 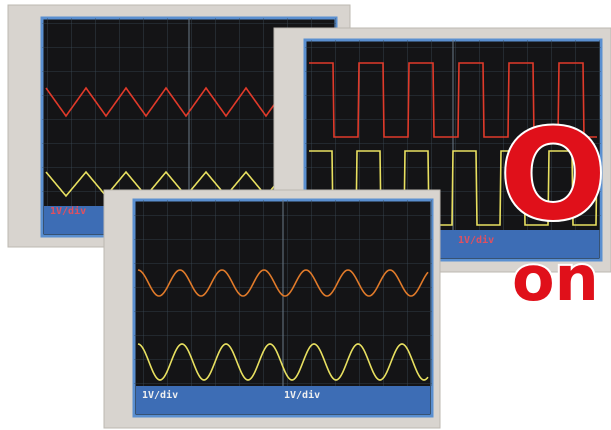 What do you see at coordinates (283, 400) in the screenshot?
I see `info-bar` at bounding box center [283, 400].